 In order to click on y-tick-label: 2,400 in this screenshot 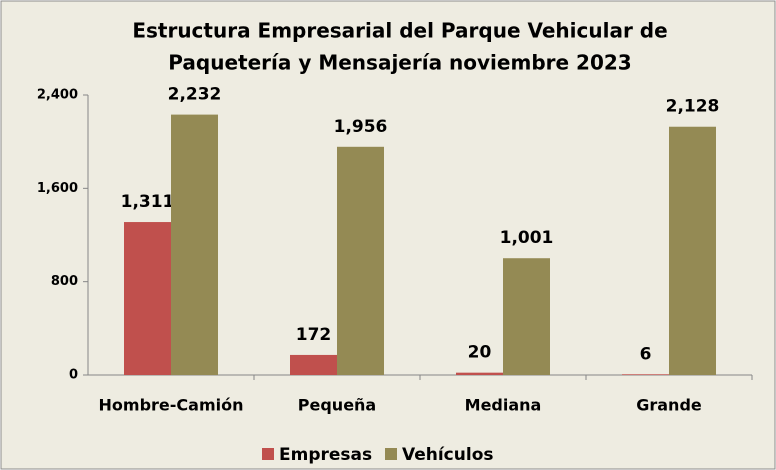, I will do `click(57, 95)`.